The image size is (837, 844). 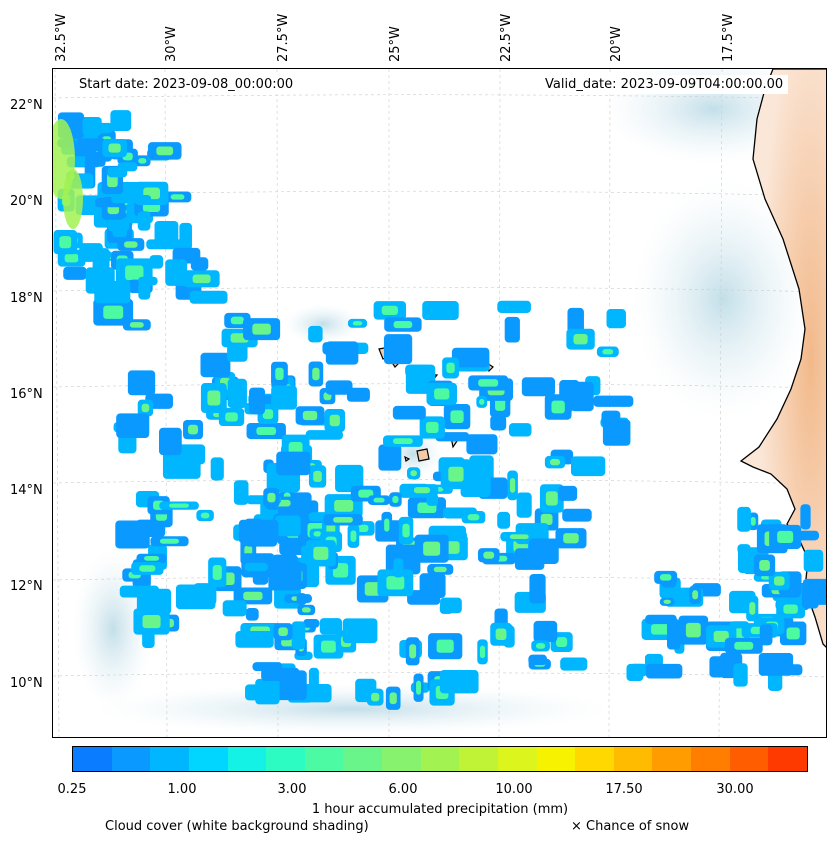 I want to click on colorbar-tick-30.00: 30.00, so click(x=735, y=789).